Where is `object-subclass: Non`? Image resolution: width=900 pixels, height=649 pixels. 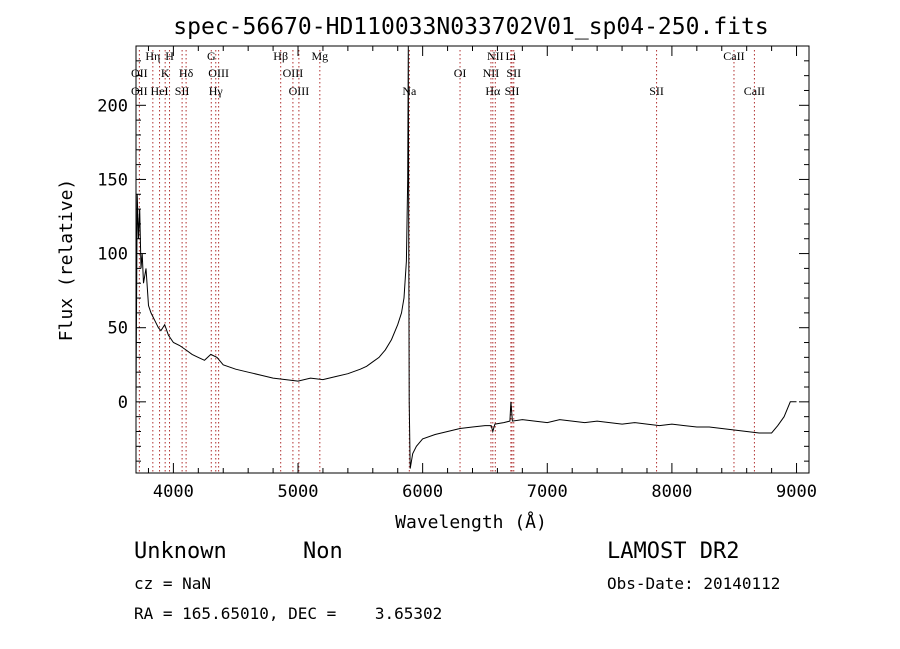
object-subclass: Non is located at coordinates (323, 551).